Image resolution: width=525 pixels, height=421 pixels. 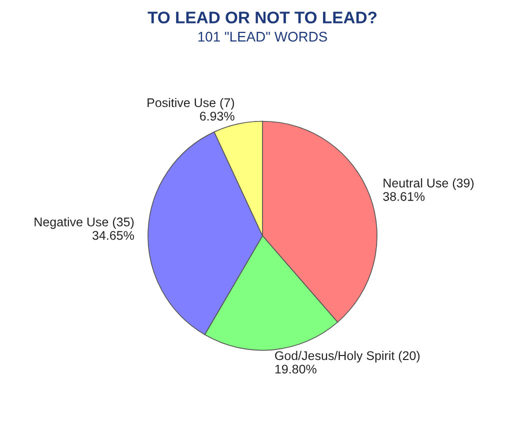 What do you see at coordinates (84, 223) in the screenshot?
I see `slice-label: Negative Use (35)` at bounding box center [84, 223].